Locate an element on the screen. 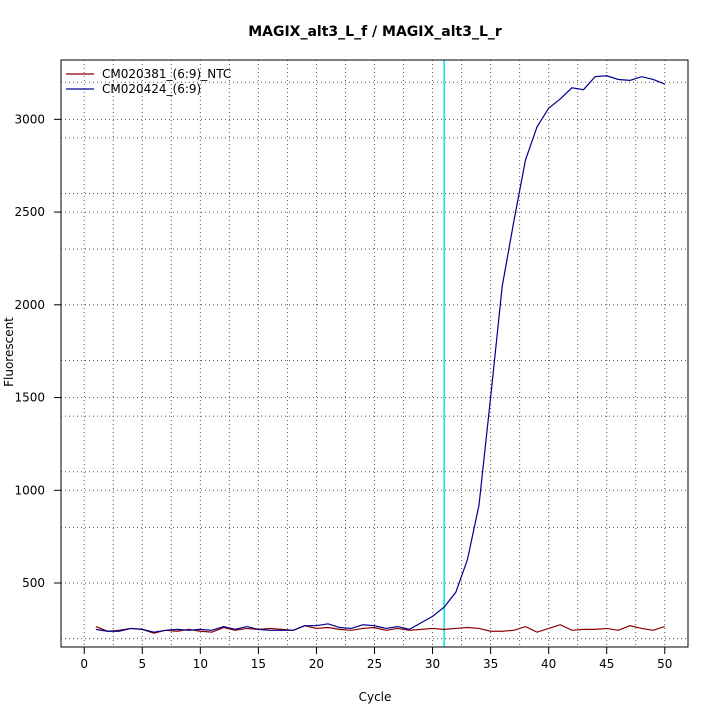  y-tick-label: 2500 is located at coordinates (29, 212).